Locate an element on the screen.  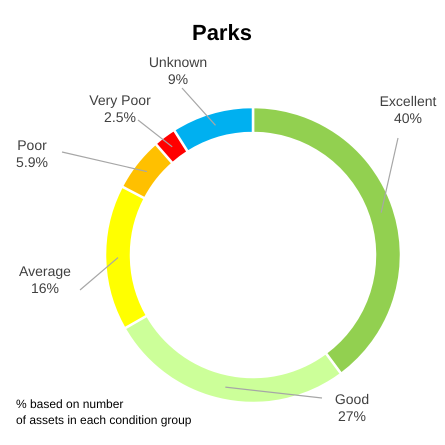
slice-label: Excellent is located at coordinates (408, 101).